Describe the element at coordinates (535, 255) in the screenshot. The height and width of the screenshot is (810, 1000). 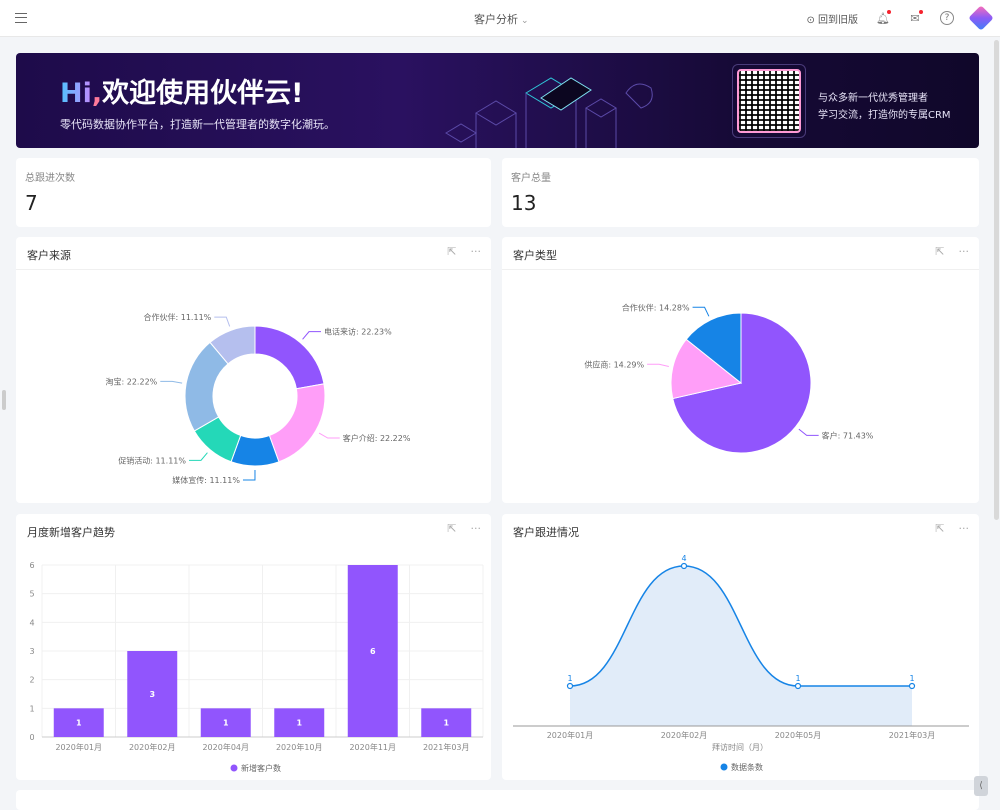
I see `chart-title: 客户类型` at that location.